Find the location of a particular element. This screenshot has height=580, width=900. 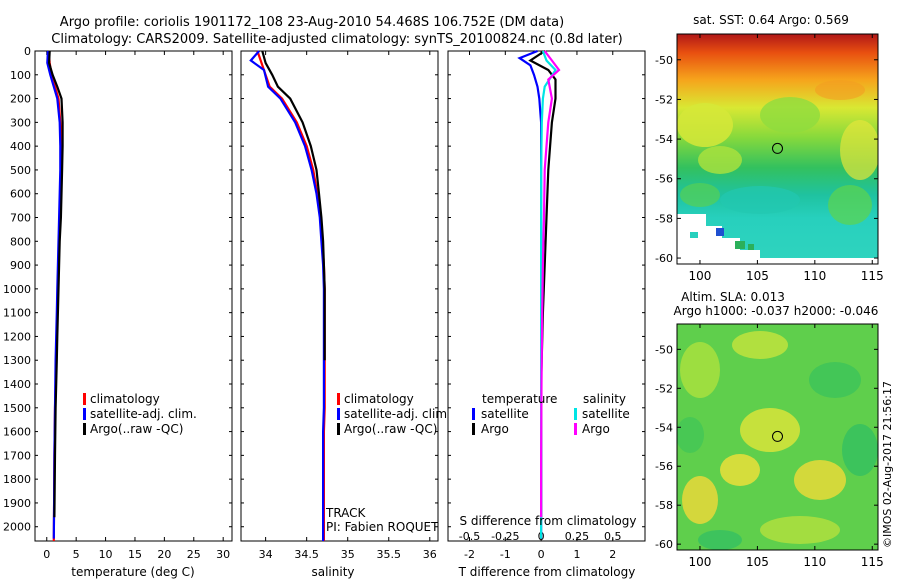

temperature-axis-label: temperature (deg C) is located at coordinates (132, 572).